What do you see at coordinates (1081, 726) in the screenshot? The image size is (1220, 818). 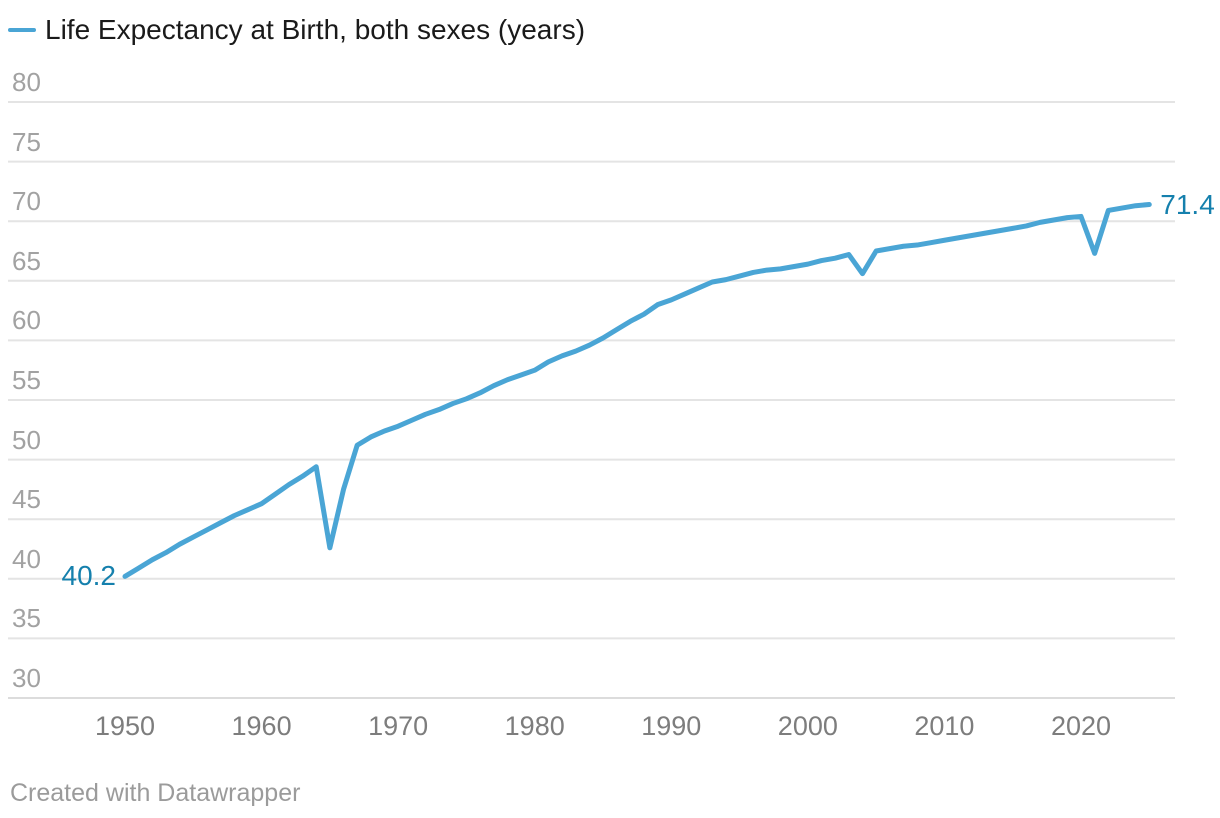 I see `x-tick-label-2020: 2020` at bounding box center [1081, 726].